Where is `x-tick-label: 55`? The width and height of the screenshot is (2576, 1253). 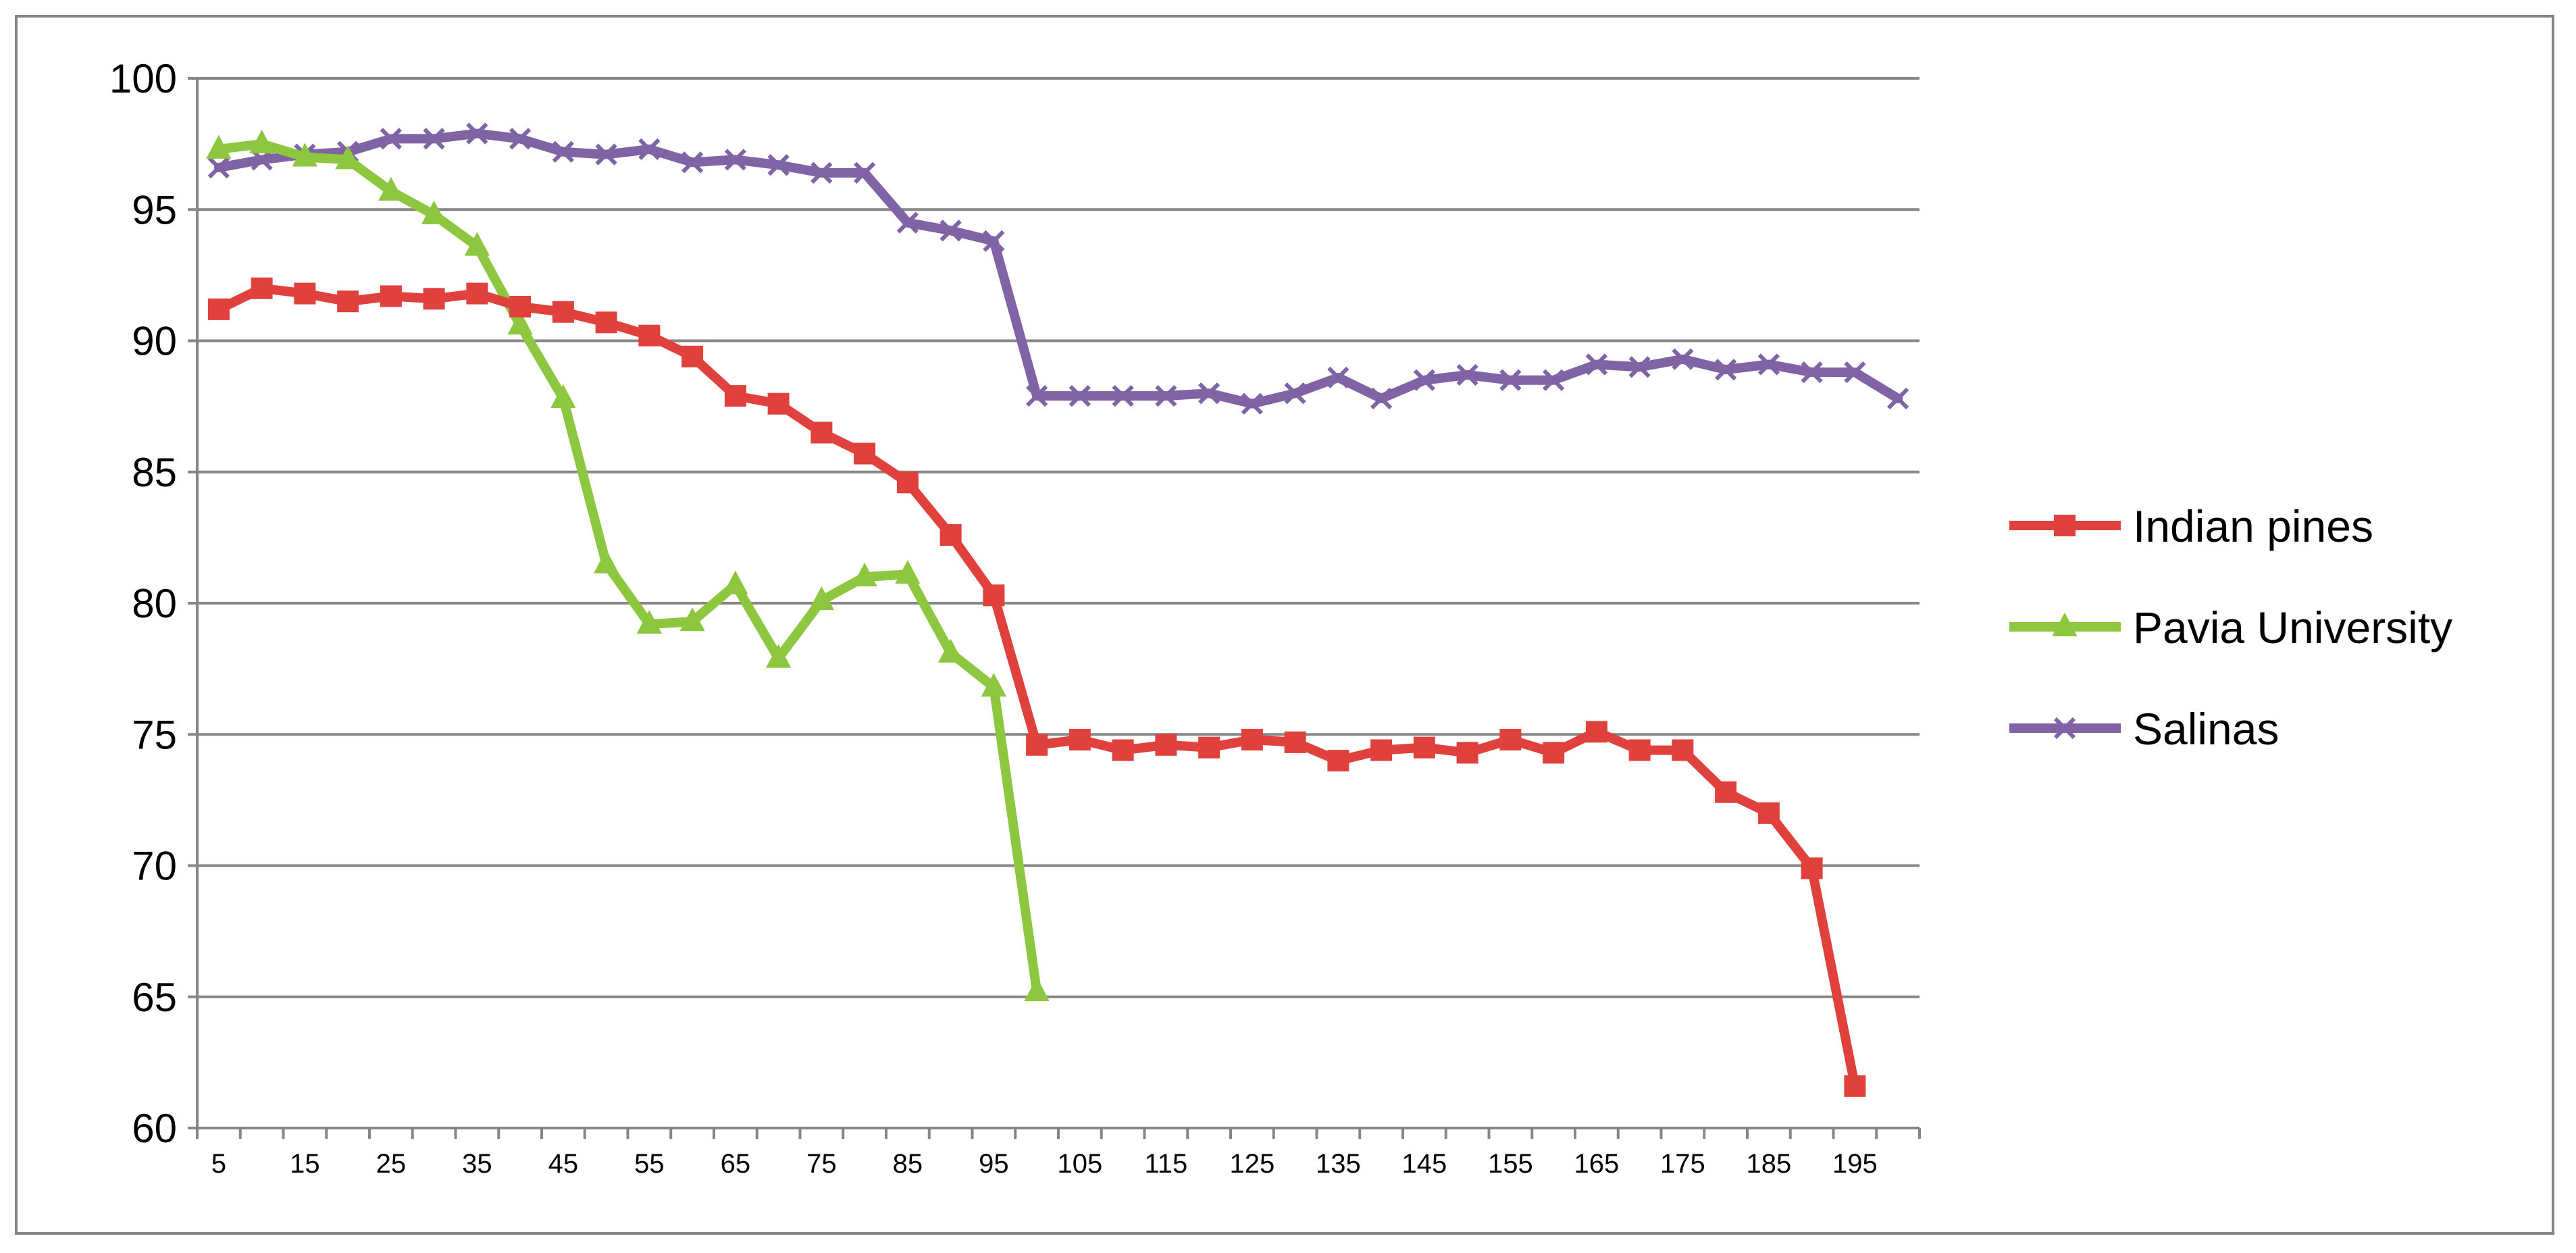 x-tick-label: 55 is located at coordinates (649, 1164).